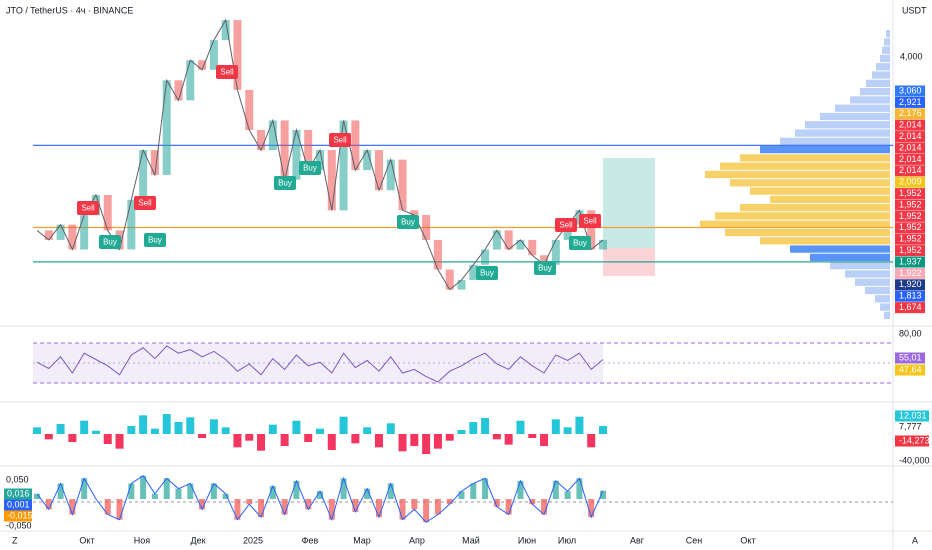  Describe the element at coordinates (910, 102) in the screenshot. I see `price-badge-label: 2,921` at that location.